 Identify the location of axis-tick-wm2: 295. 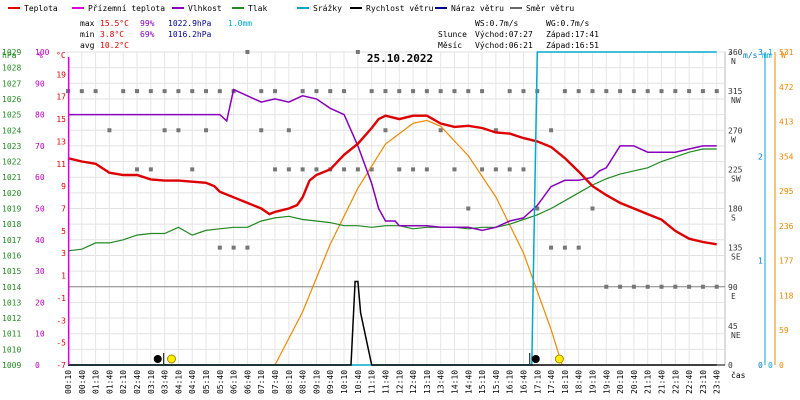
(786, 191).